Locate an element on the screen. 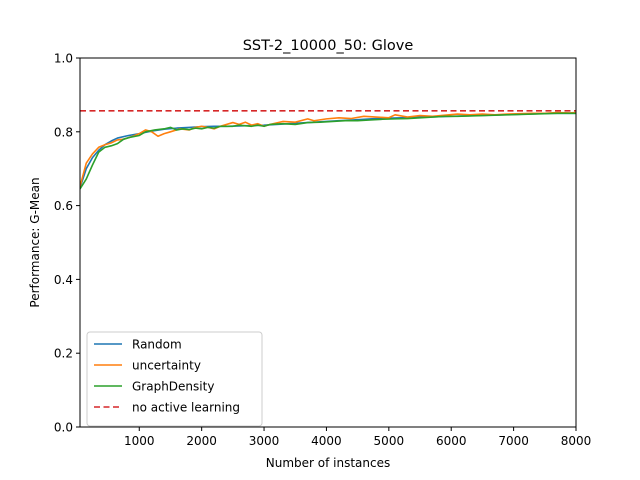 The image size is (640, 480). y-tick-label: 0.4 is located at coordinates (63, 280).